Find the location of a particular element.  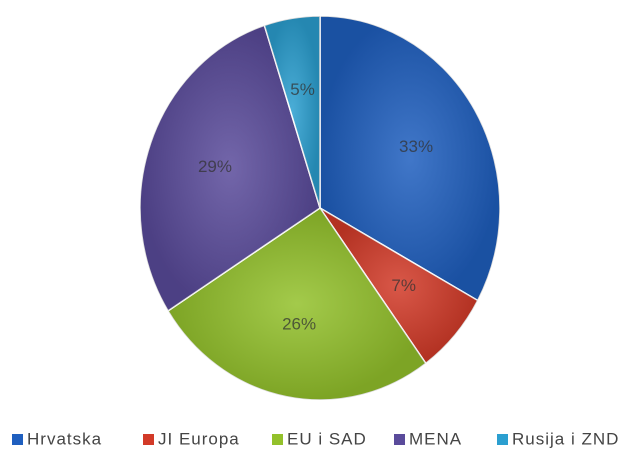

legend-label: Hrvatska is located at coordinates (64, 438).